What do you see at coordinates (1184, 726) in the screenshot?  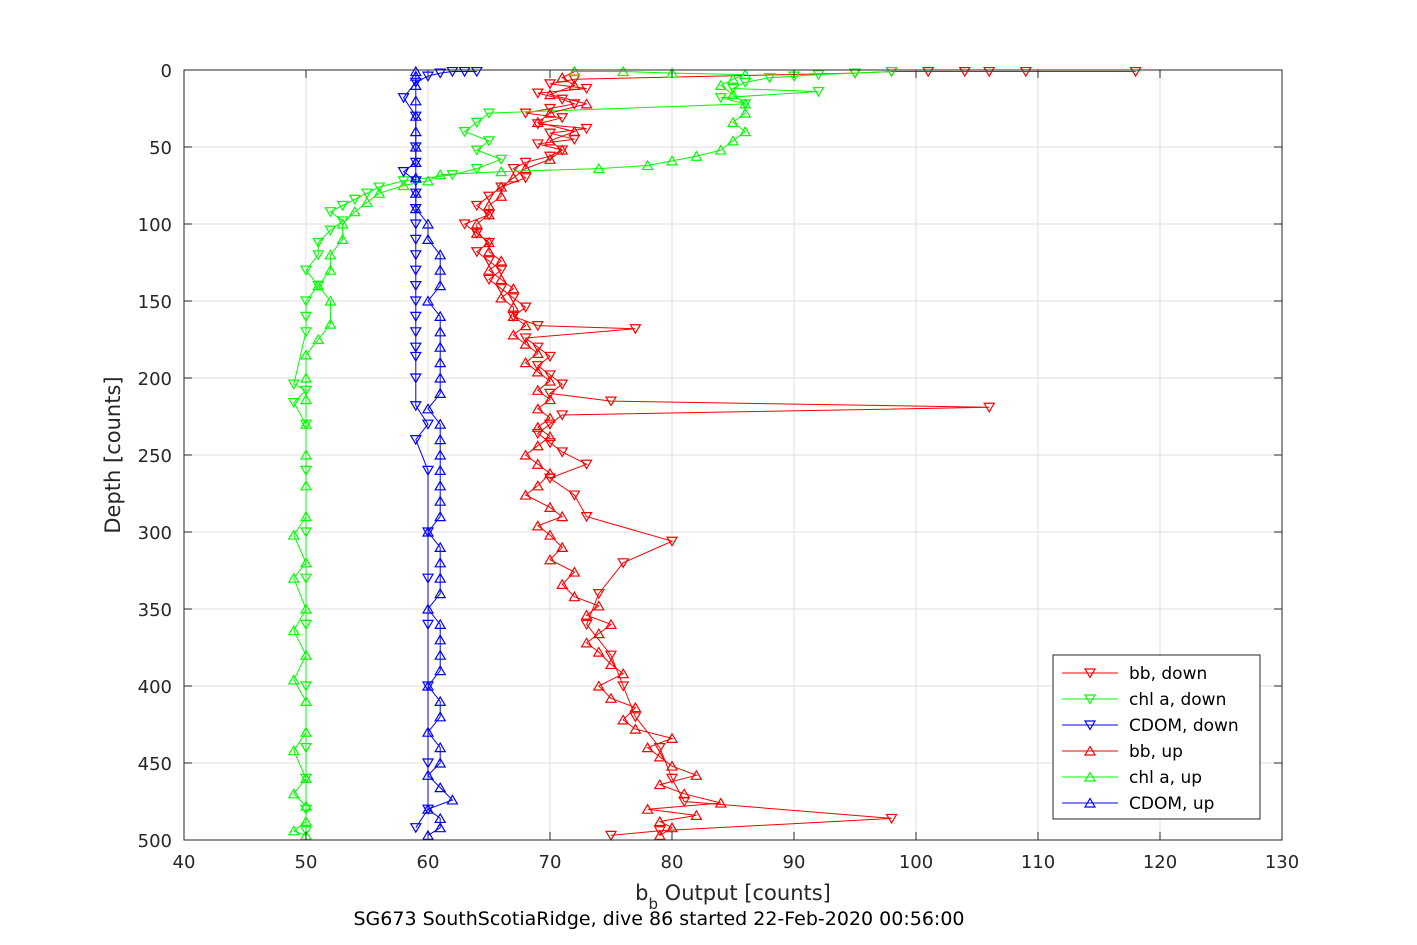 I see `legend-label-2: CDOM, down` at bounding box center [1184, 726].